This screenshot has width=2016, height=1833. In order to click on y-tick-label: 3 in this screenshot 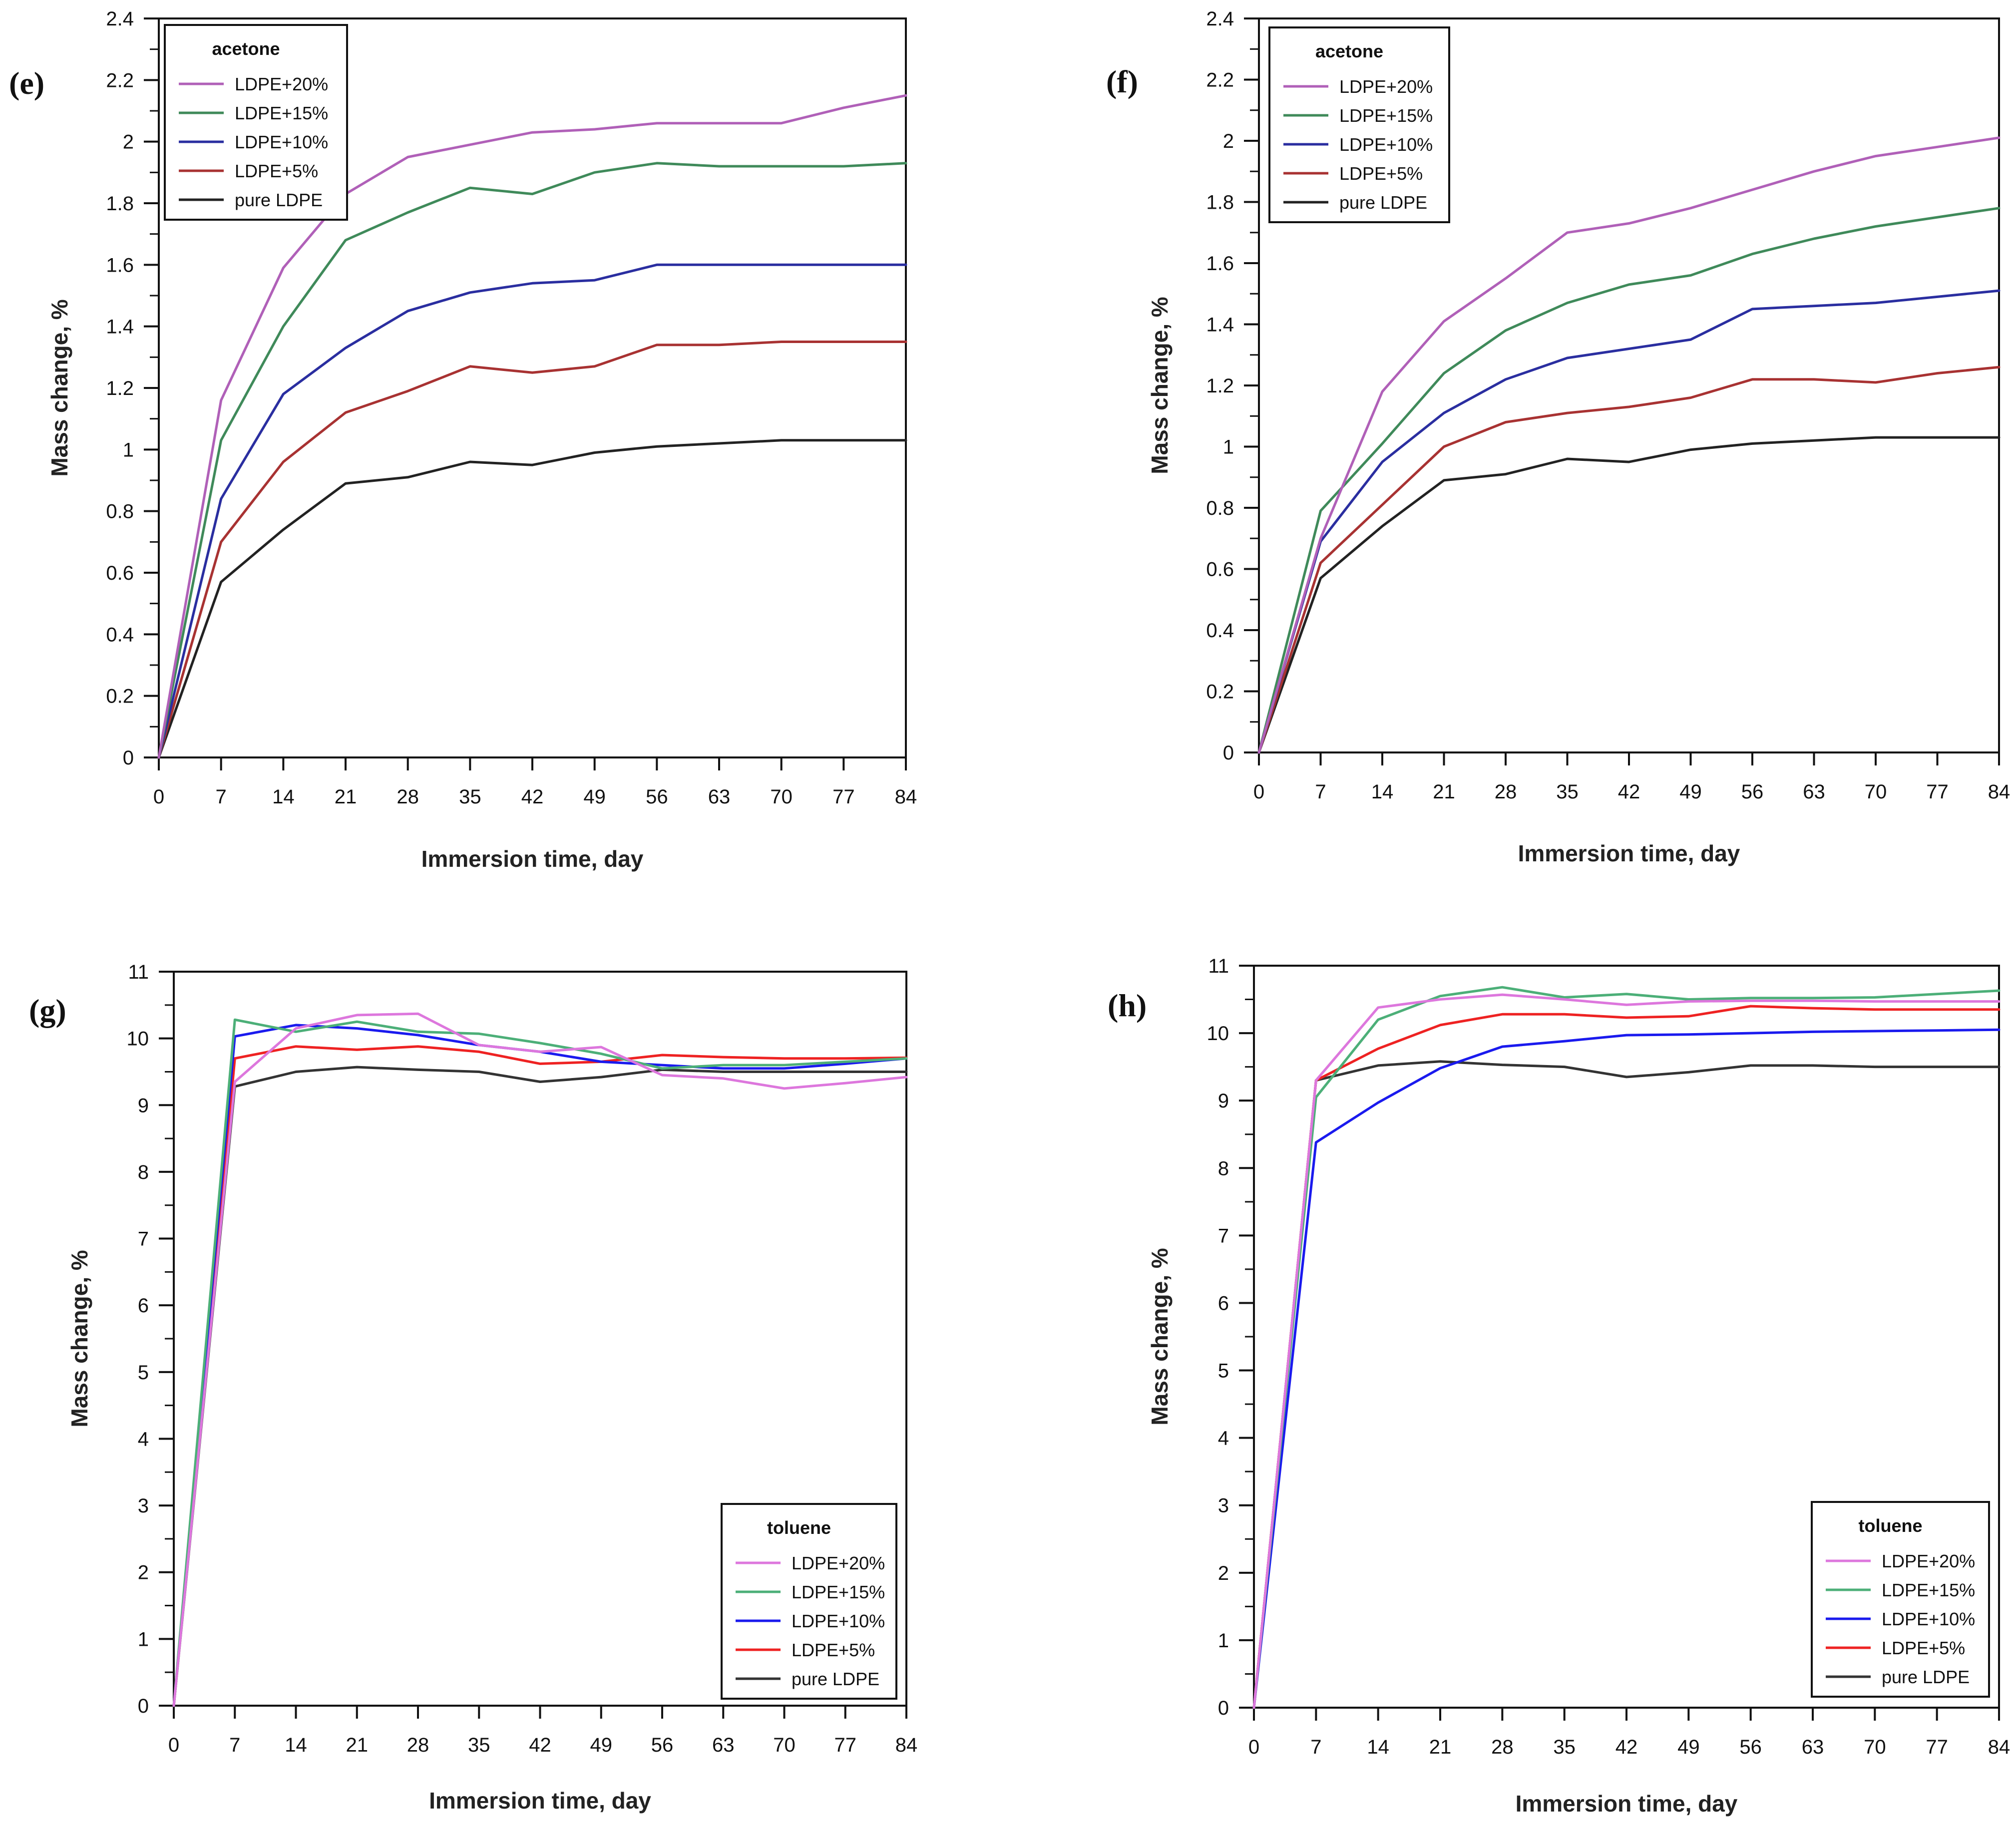, I will do `click(1223, 1506)`.